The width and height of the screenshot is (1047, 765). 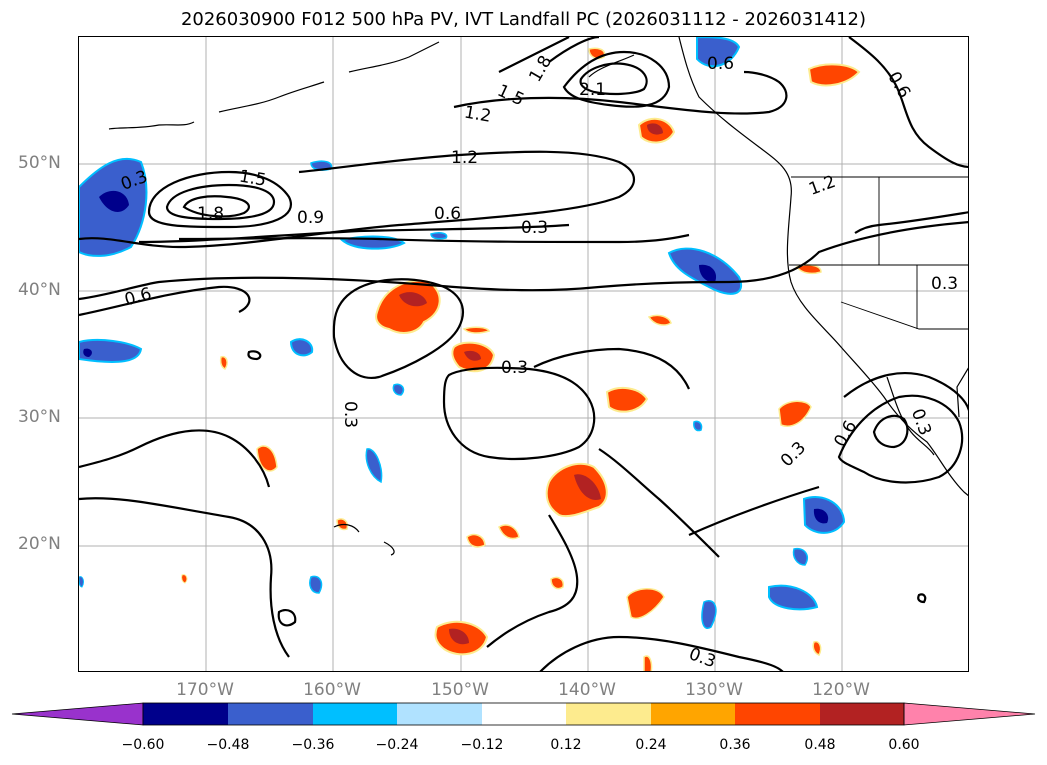 What do you see at coordinates (592, 90) in the screenshot?
I see `contour-label: 2.1` at bounding box center [592, 90].